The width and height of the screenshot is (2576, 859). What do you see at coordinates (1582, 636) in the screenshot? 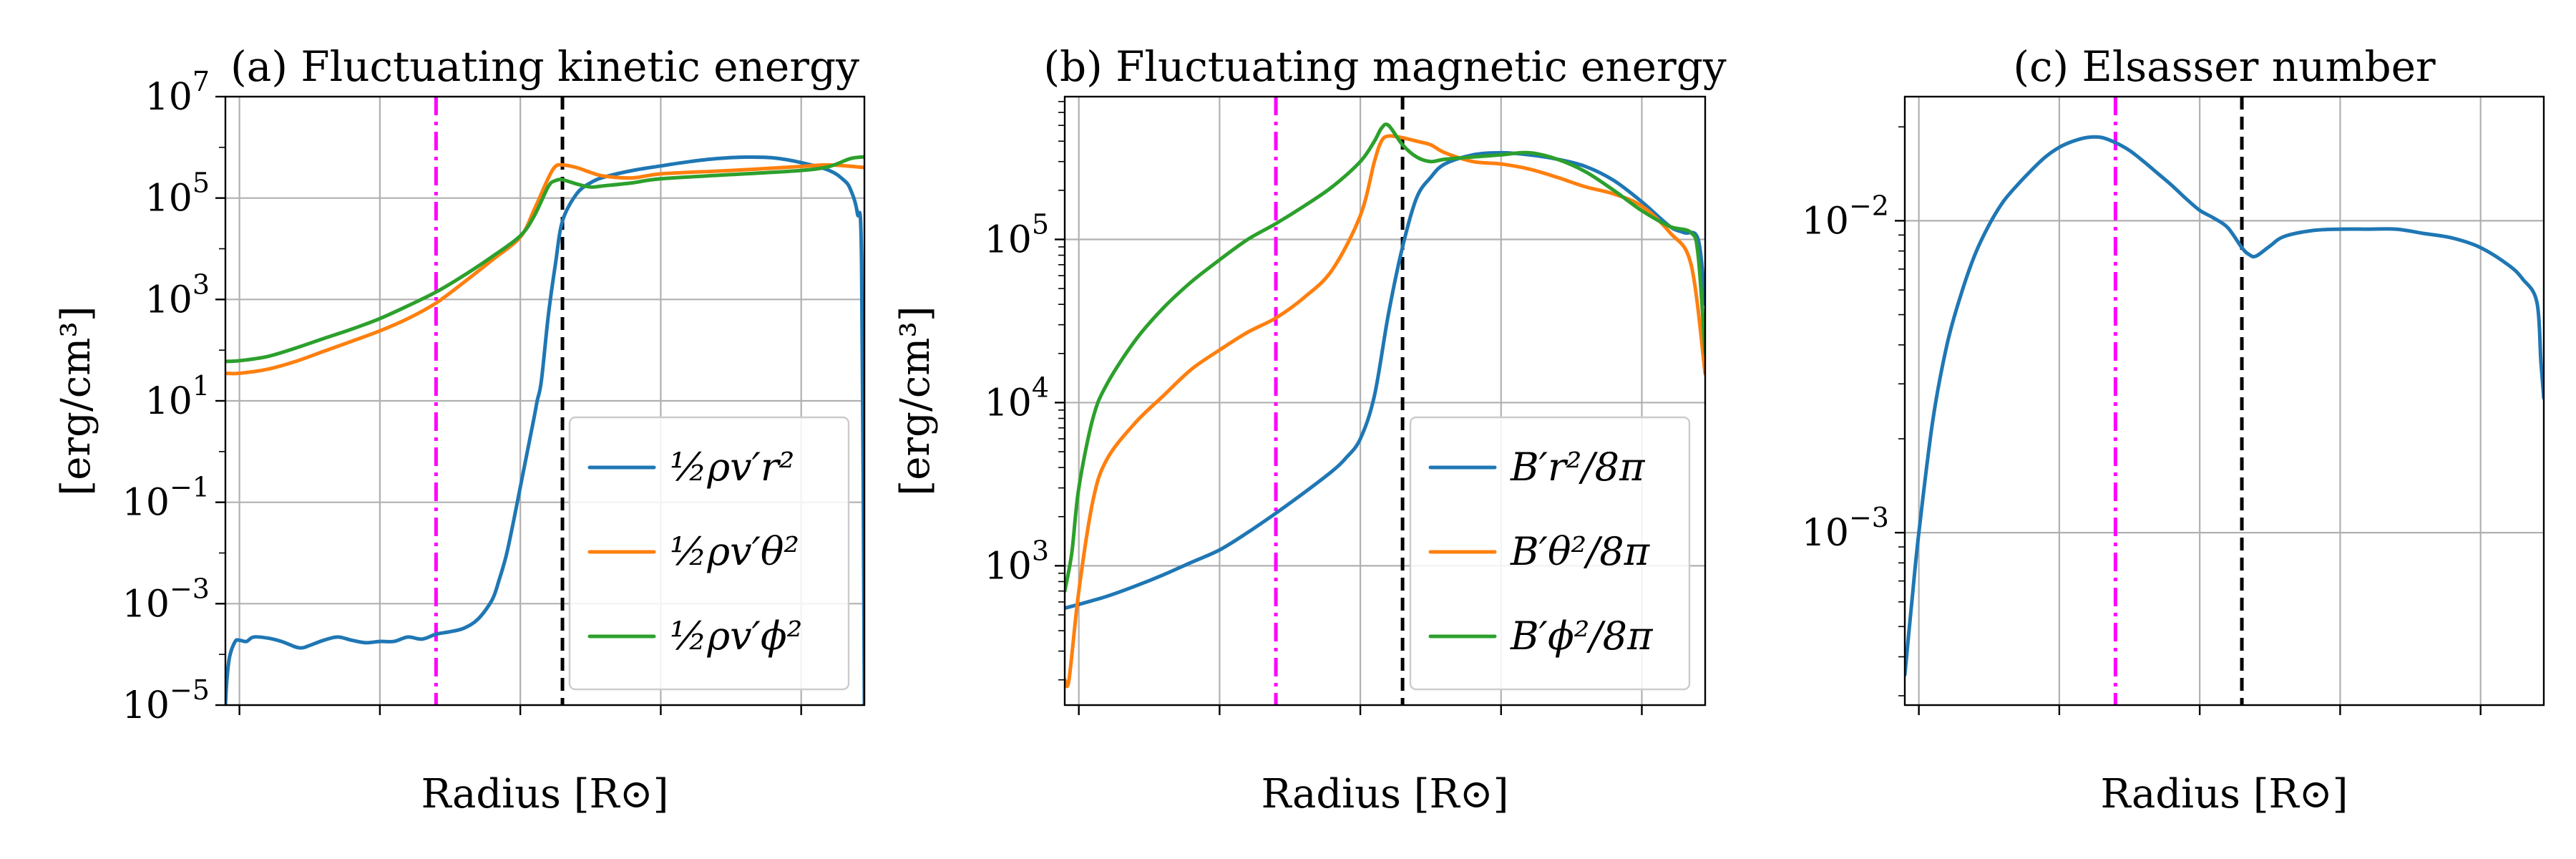
I see `chart-b-legend-label: B′ϕ²/8π` at bounding box center [1582, 636].